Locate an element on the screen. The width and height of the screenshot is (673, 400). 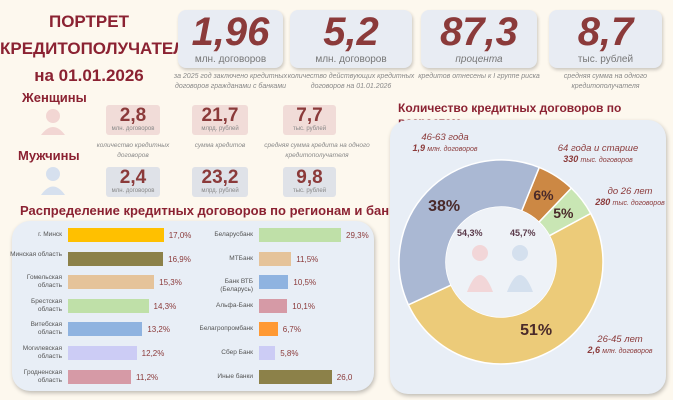
donut-pct-label: 38% is located at coordinates (444, 206).